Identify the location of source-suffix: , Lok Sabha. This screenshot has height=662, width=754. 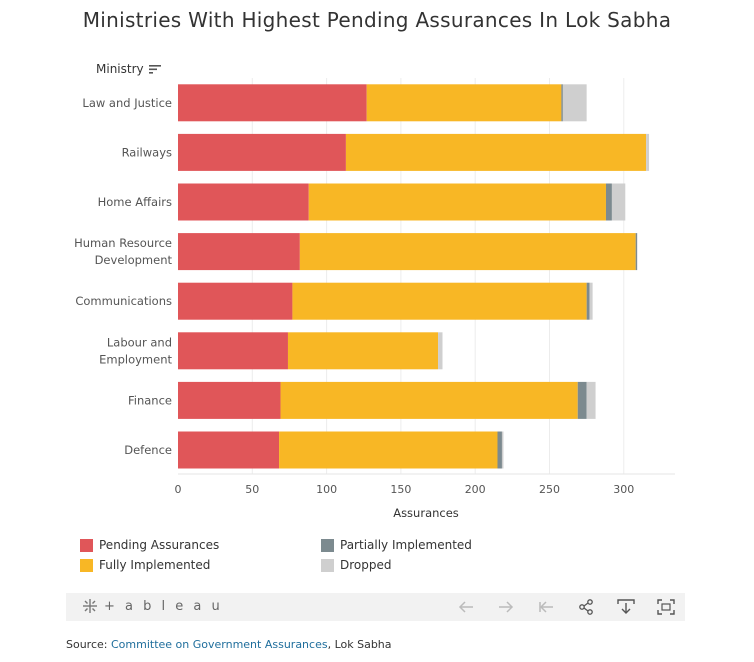
(359, 644).